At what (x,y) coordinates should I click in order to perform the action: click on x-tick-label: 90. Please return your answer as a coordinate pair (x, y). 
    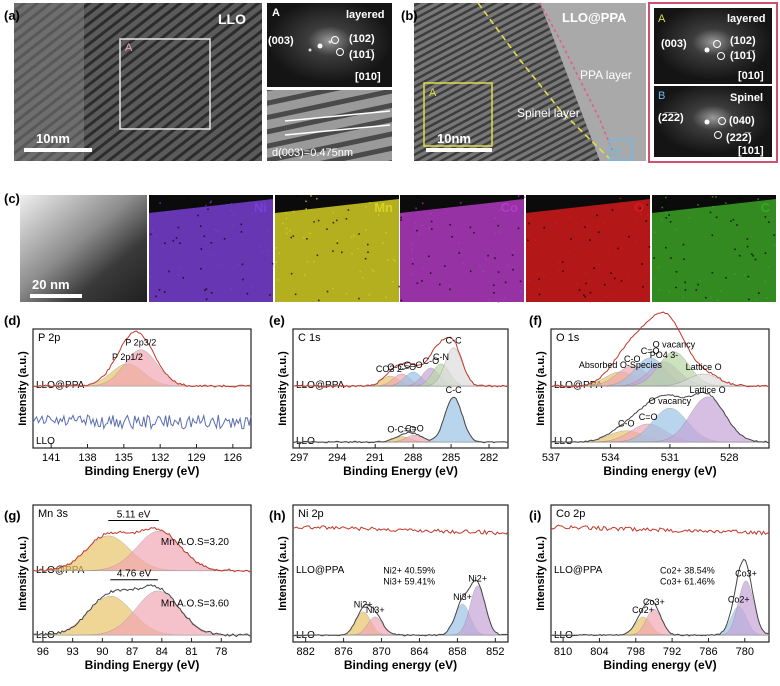
    Looking at the image, I should click on (102, 652).